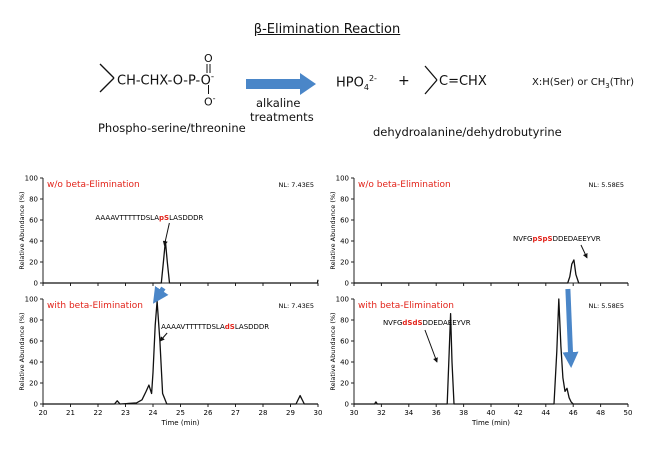  Describe the element at coordinates (208, 413) in the screenshot. I see `x-tick-label: 26` at that location.